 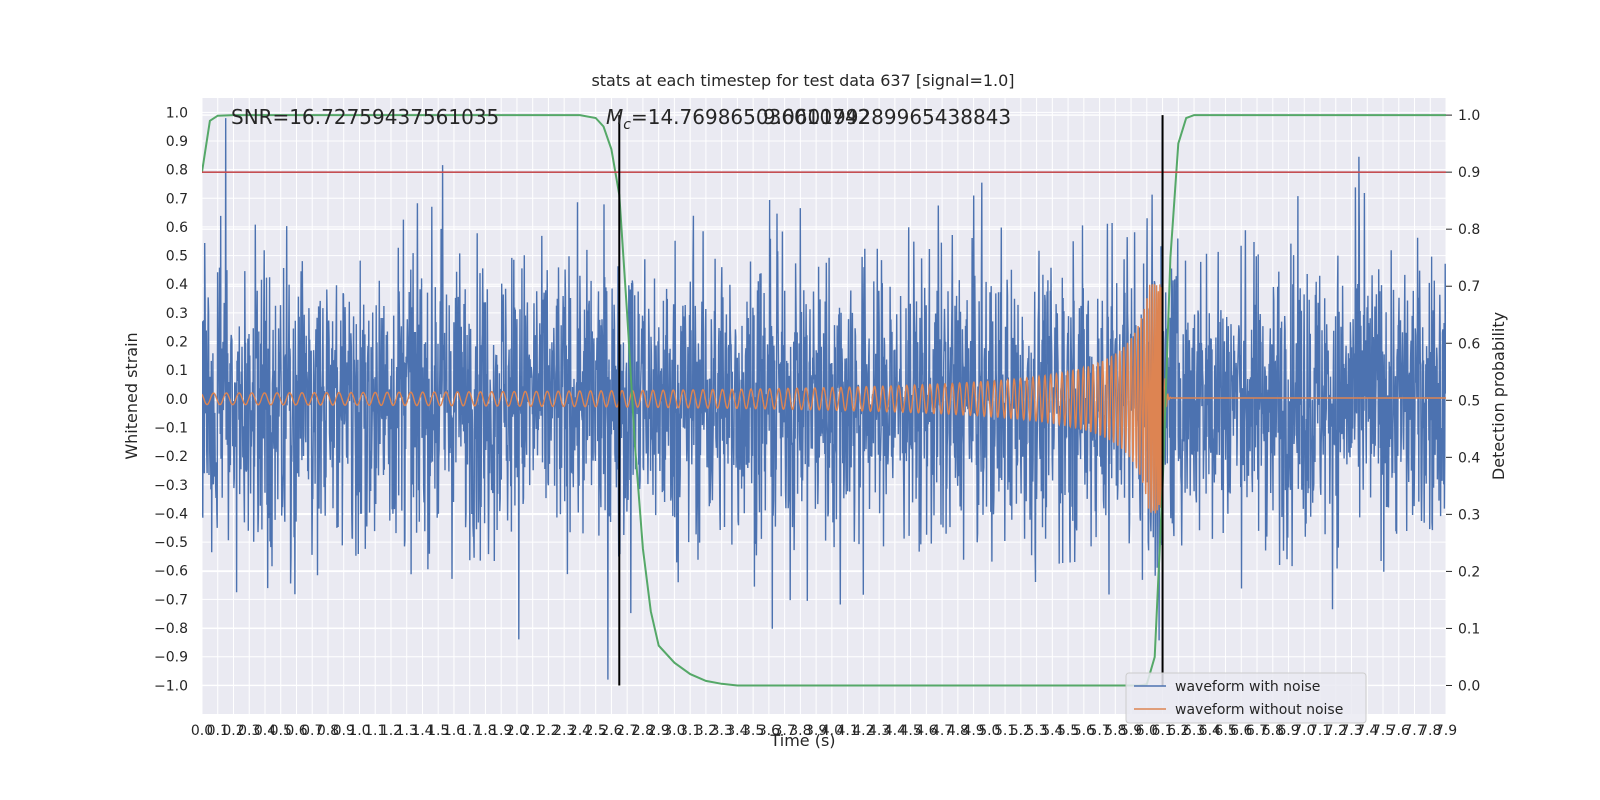 What do you see at coordinates (233, 731) in the screenshot?
I see `x-tick-label: 0.2` at bounding box center [233, 731].